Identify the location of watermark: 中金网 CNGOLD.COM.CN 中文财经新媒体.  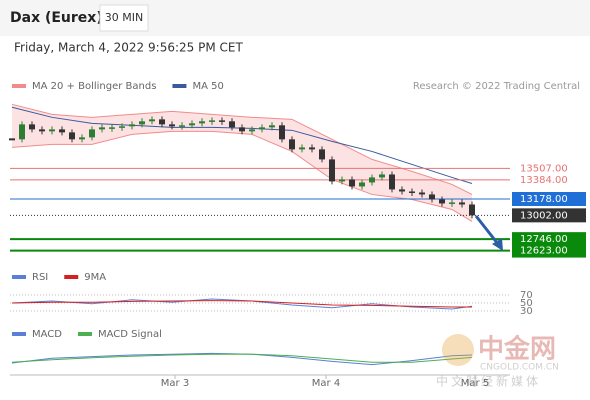
(497, 361).